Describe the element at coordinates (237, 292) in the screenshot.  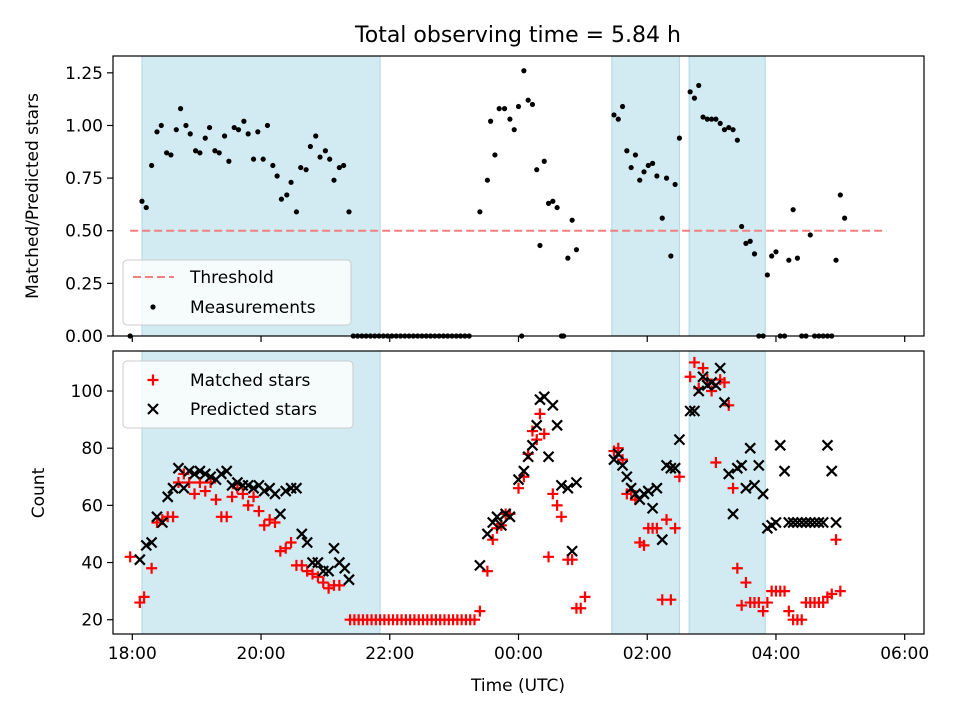
I see `legend-box` at that location.